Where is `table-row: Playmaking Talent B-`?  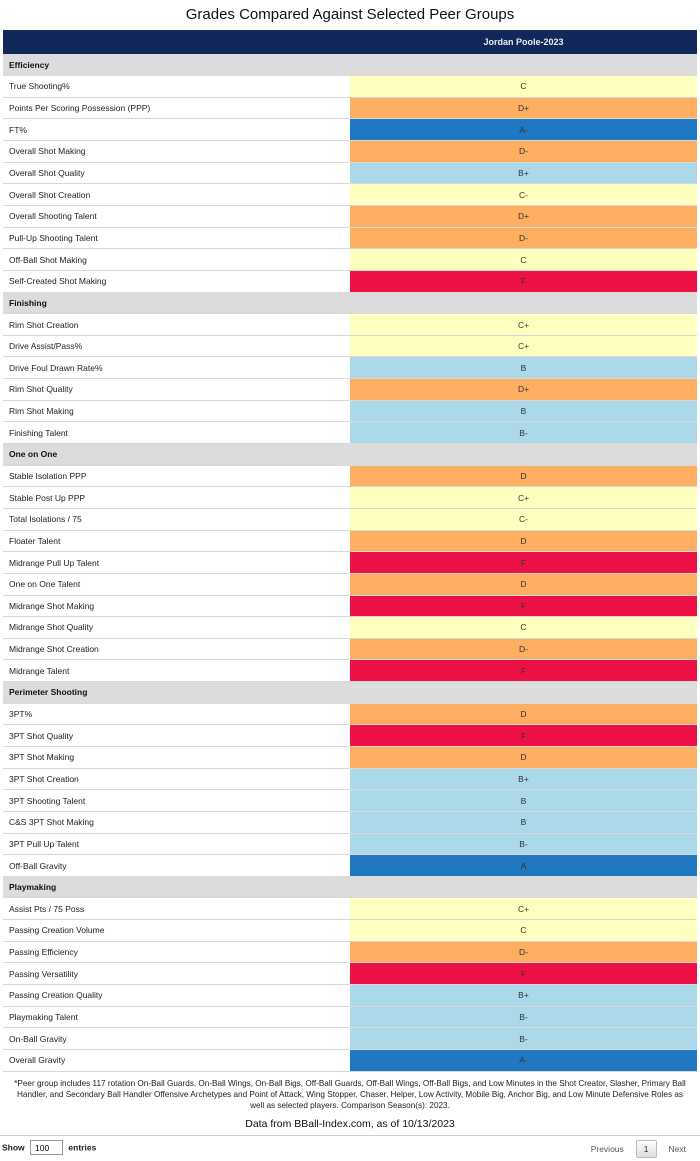
table-row: Playmaking Talent B- is located at coordinates (350, 1017).